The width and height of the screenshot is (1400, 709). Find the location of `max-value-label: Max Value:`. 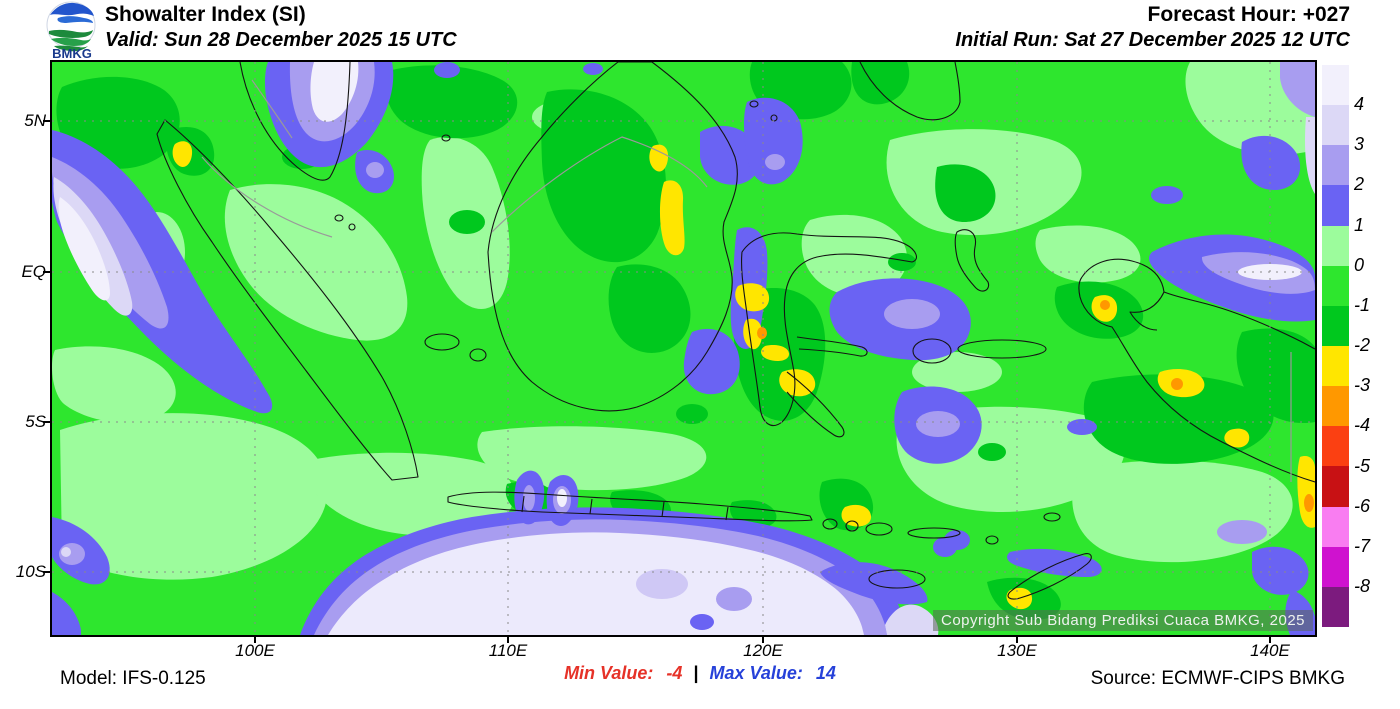

max-value-label: Max Value: is located at coordinates (756, 673).